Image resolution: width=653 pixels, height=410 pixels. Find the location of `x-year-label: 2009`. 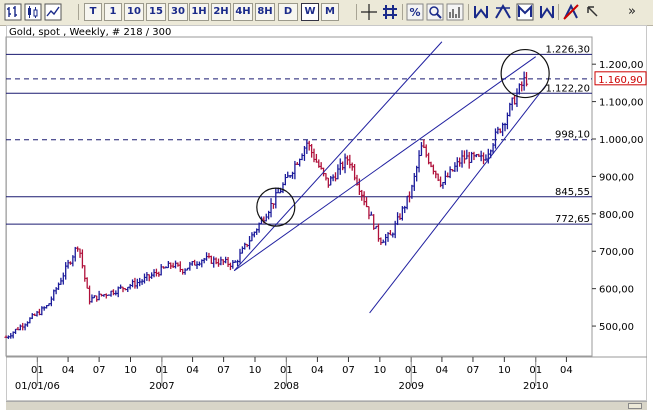

x-year-label: 2009 is located at coordinates (410, 386).